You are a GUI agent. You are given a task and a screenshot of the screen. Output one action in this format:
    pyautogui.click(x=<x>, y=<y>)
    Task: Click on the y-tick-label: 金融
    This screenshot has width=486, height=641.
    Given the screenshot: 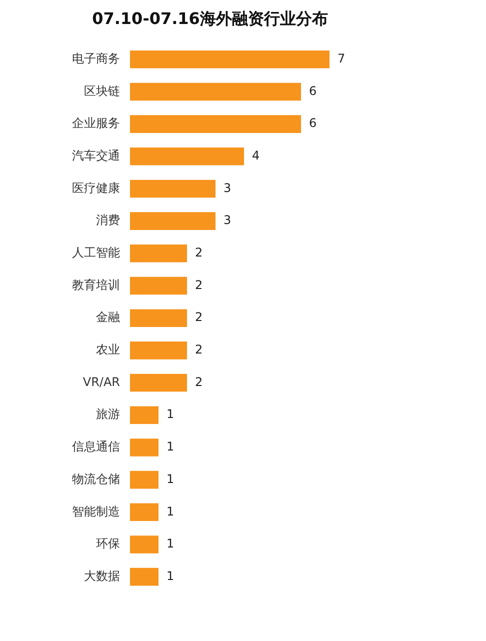 What is the action you would take?
    pyautogui.click(x=108, y=317)
    